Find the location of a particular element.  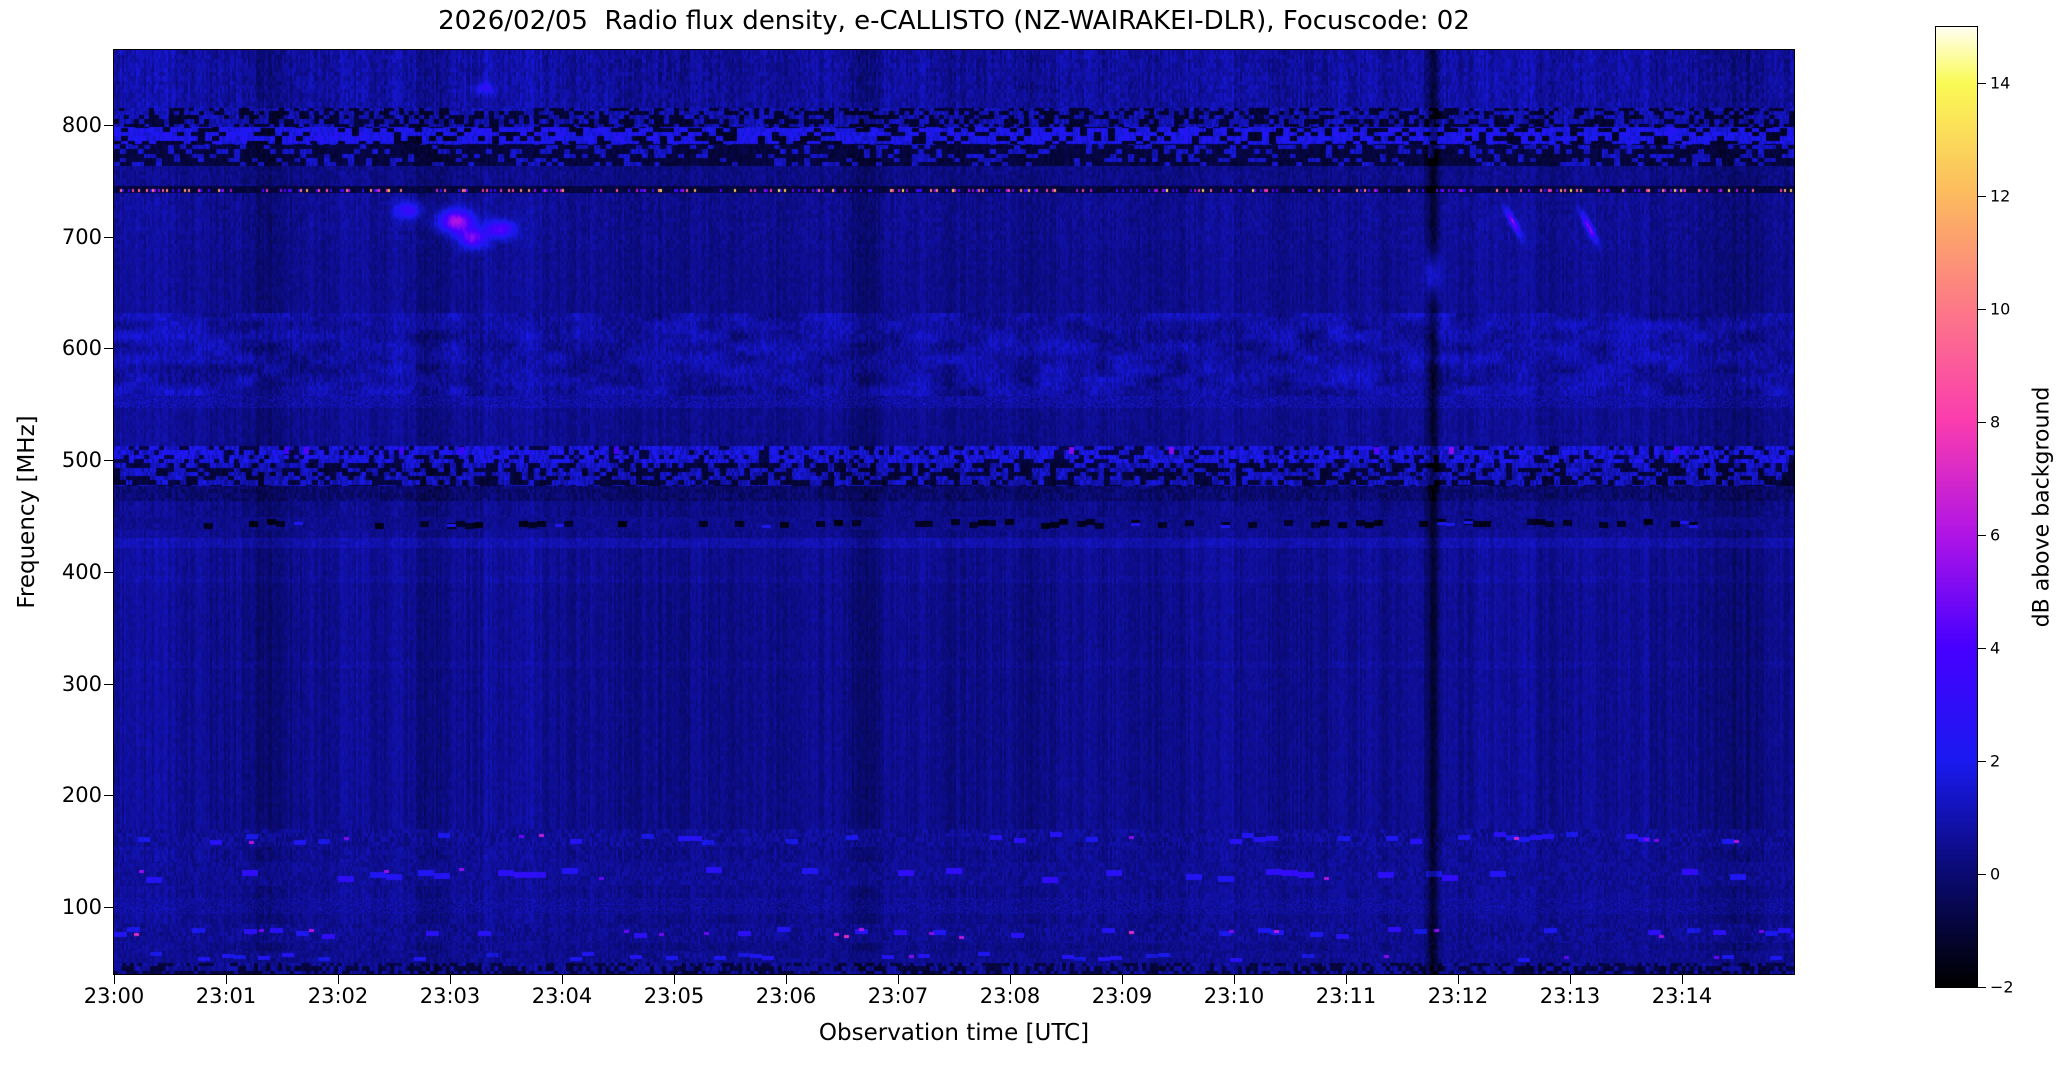

x-tick-label: 23:02 is located at coordinates (338, 996).